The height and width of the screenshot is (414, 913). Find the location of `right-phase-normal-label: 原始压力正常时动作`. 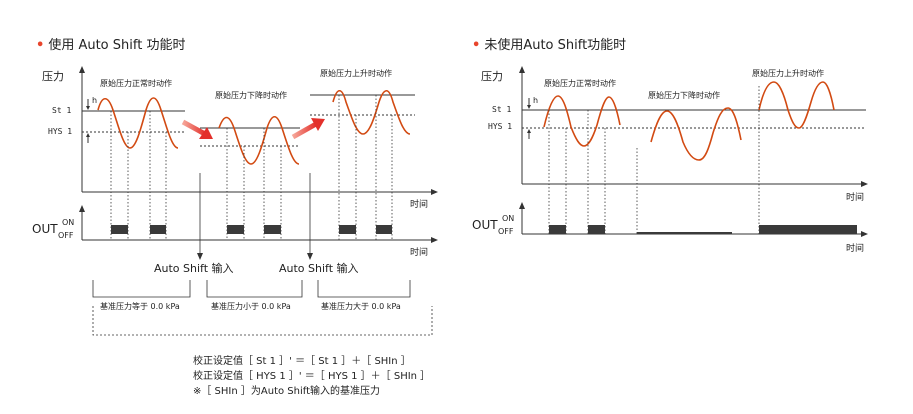

right-phase-normal-label: 原始压力正常时动作 is located at coordinates (580, 83).